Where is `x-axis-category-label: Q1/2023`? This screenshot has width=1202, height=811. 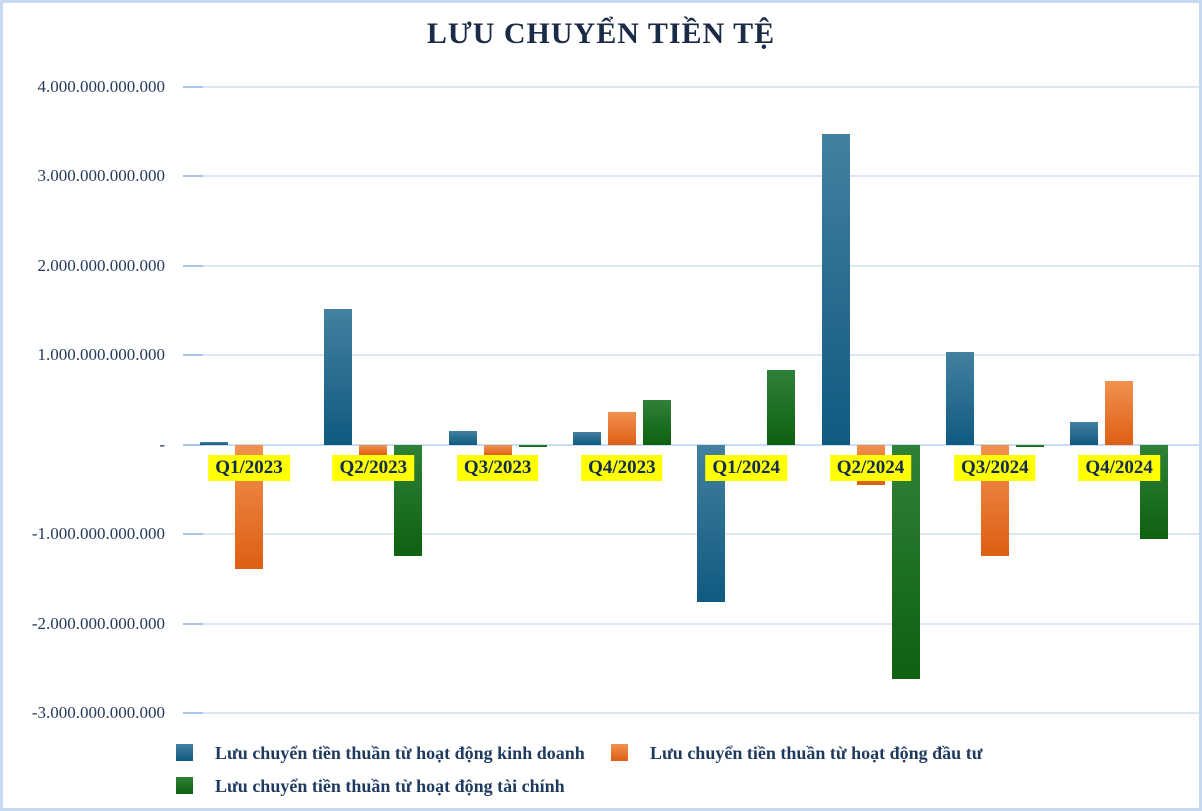
x-axis-category-label: Q1/2023 is located at coordinates (249, 468).